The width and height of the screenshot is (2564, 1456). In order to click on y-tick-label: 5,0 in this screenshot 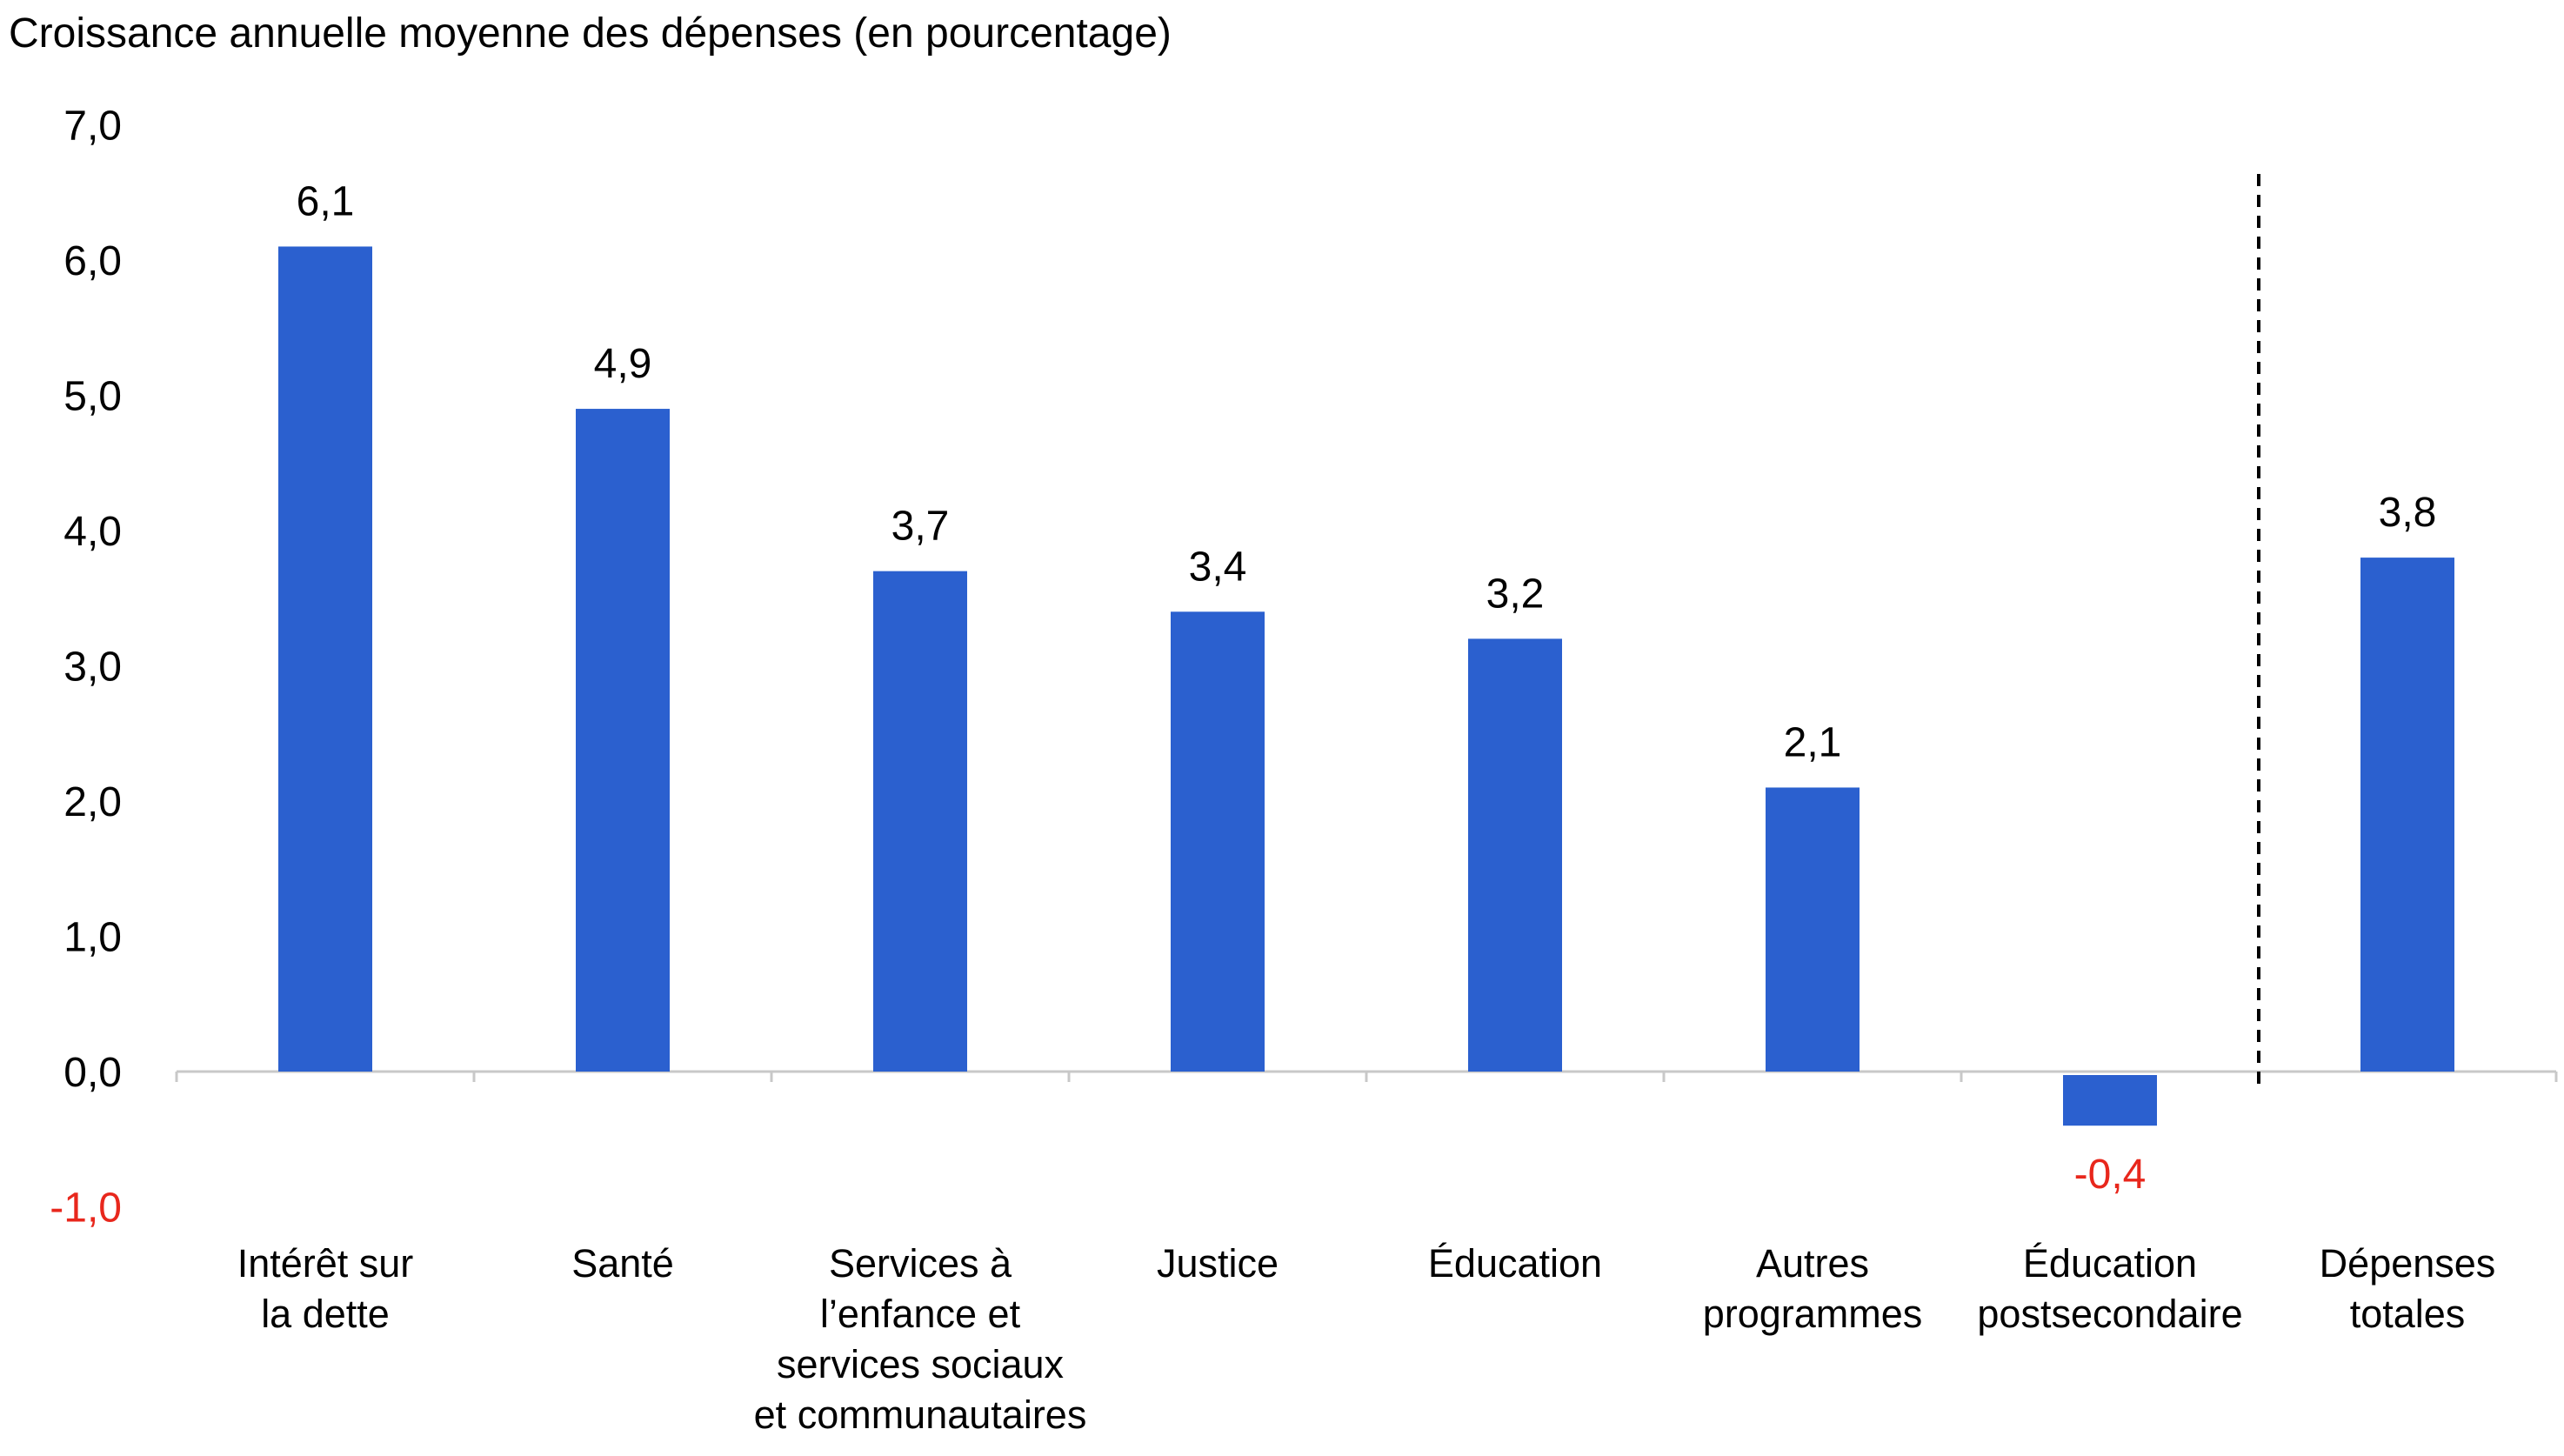, I will do `click(93, 397)`.